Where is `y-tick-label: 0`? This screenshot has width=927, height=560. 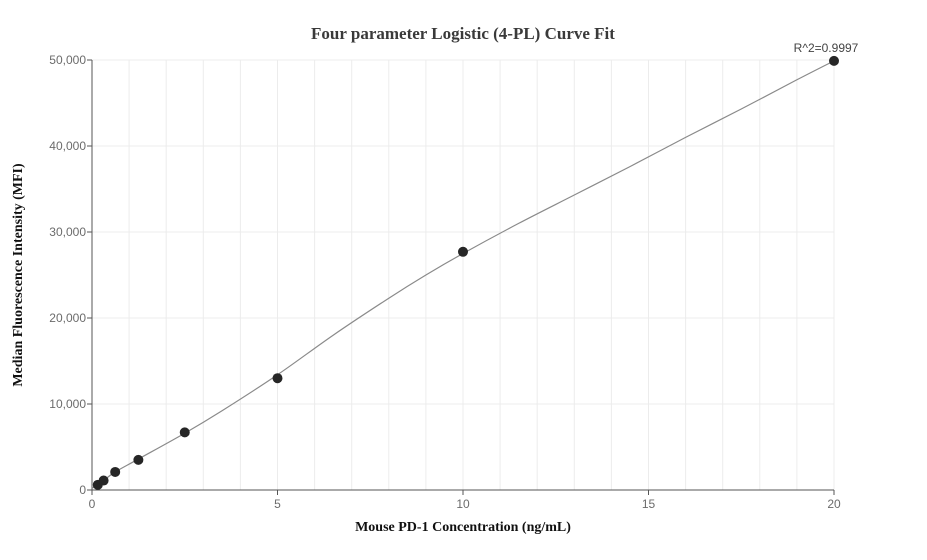
y-tick-label: 0 is located at coordinates (82, 490).